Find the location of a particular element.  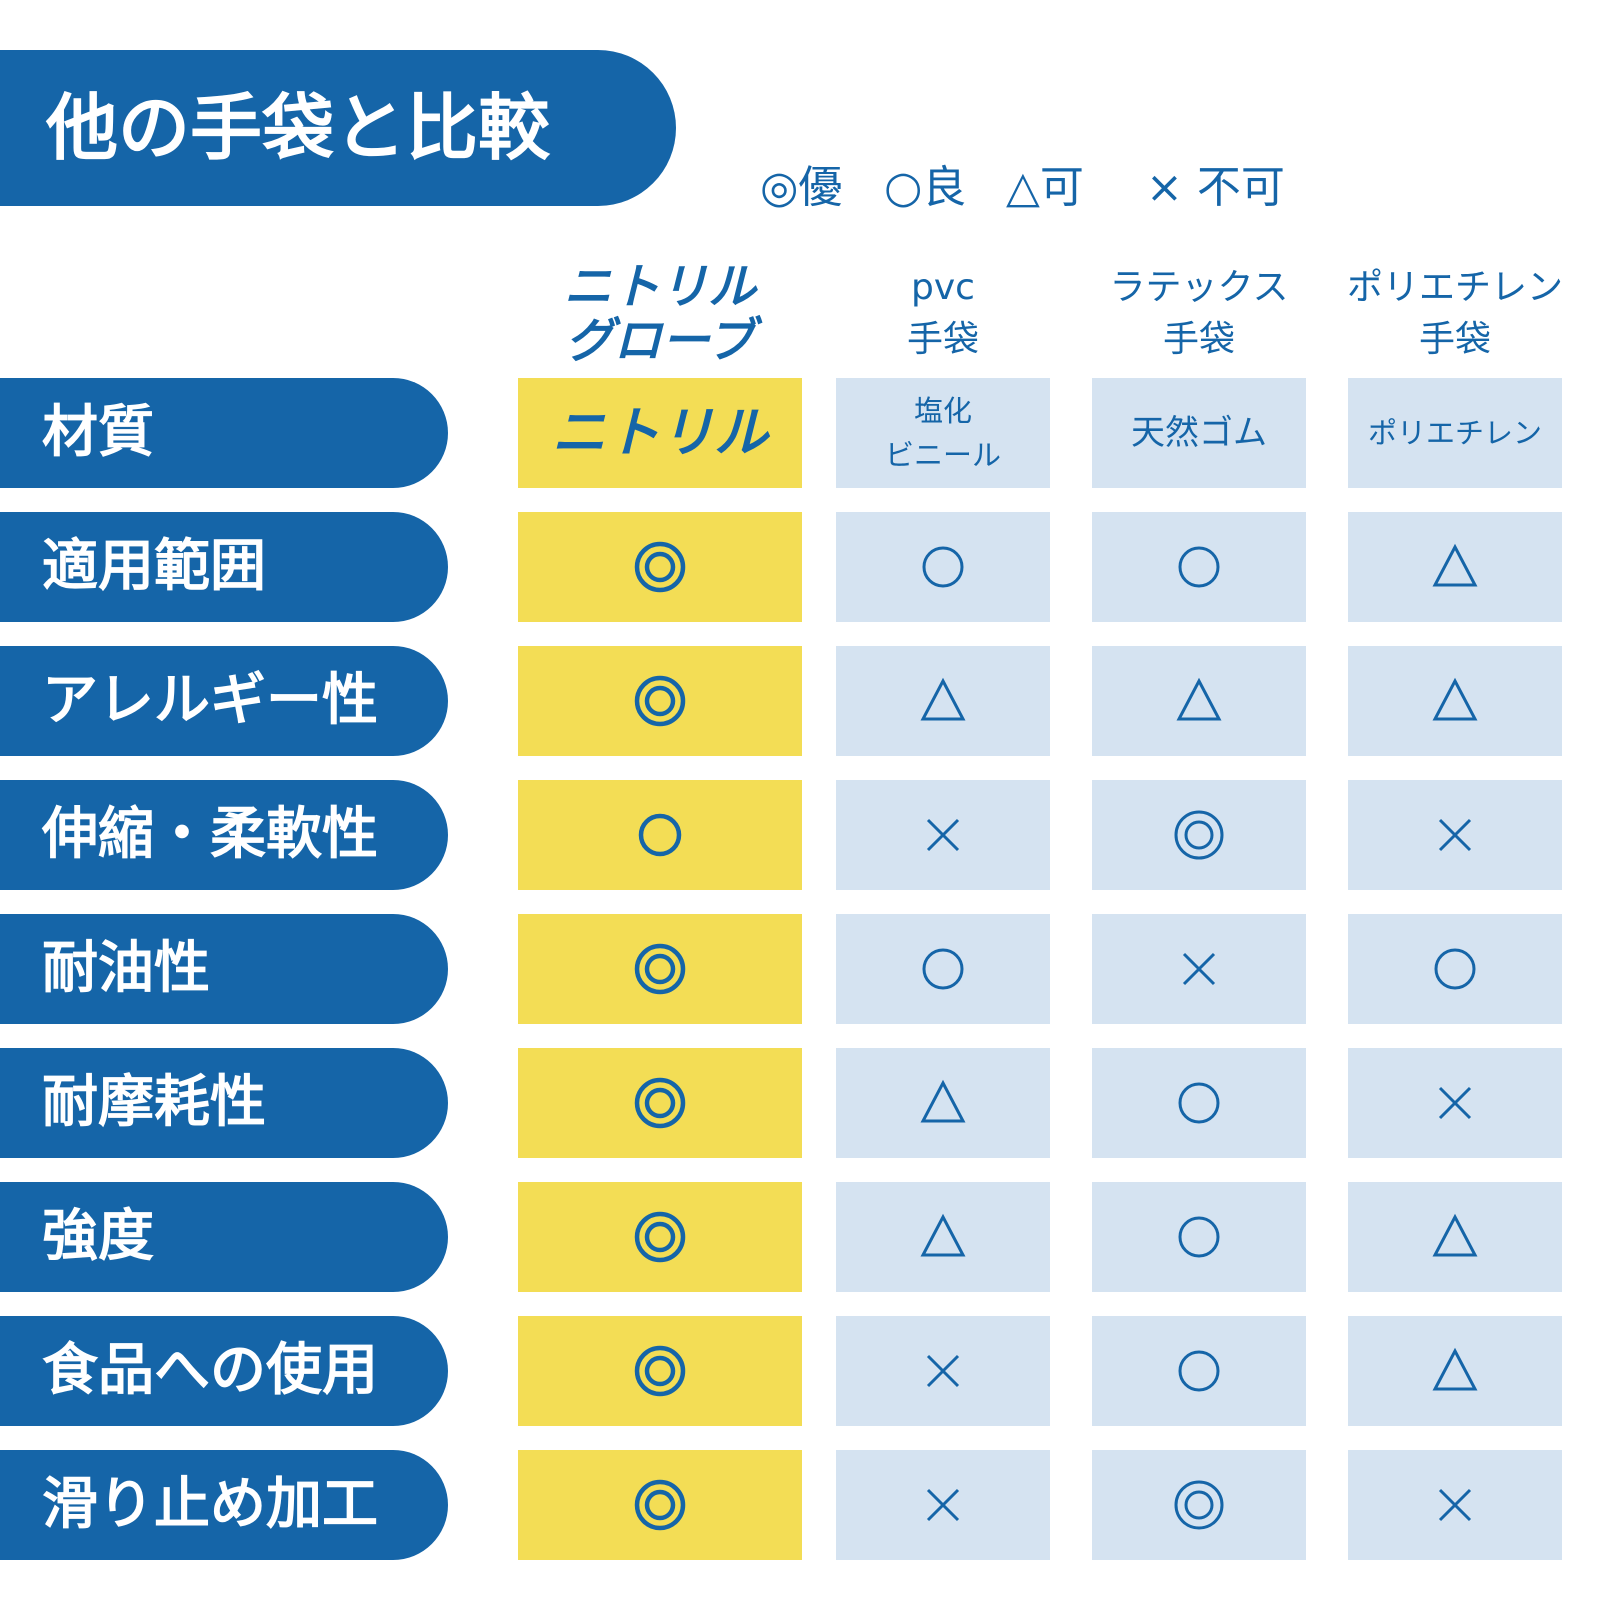

legend-label: 優 is located at coordinates (820, 187).